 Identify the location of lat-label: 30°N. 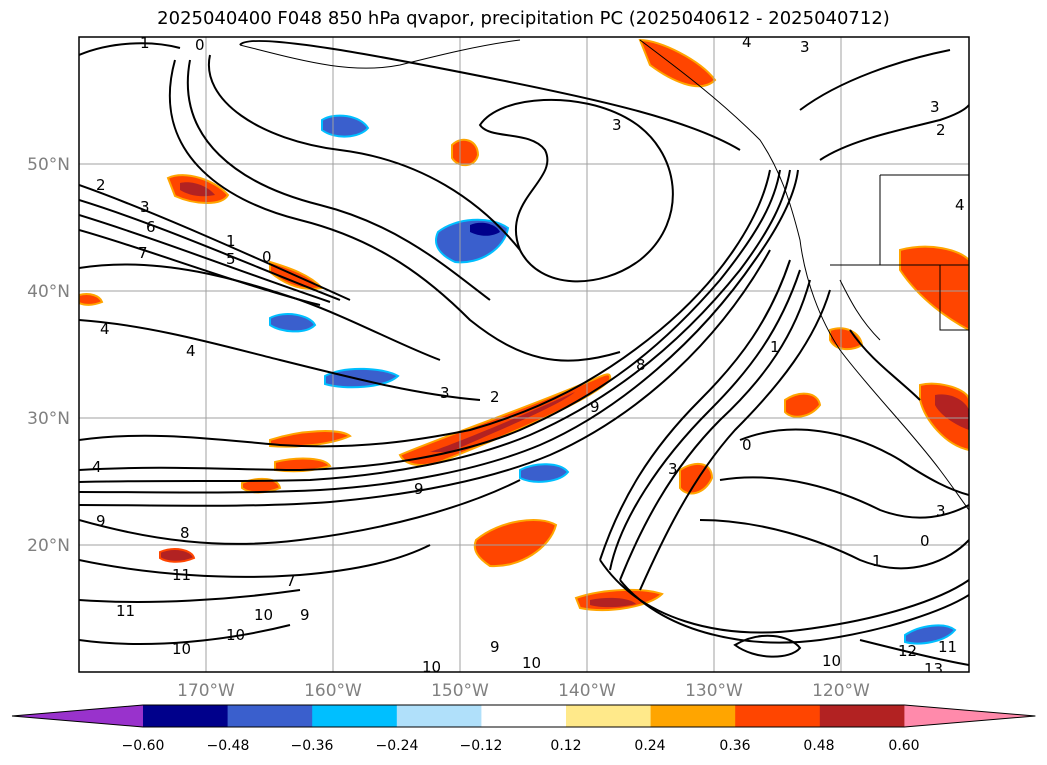
(48, 419).